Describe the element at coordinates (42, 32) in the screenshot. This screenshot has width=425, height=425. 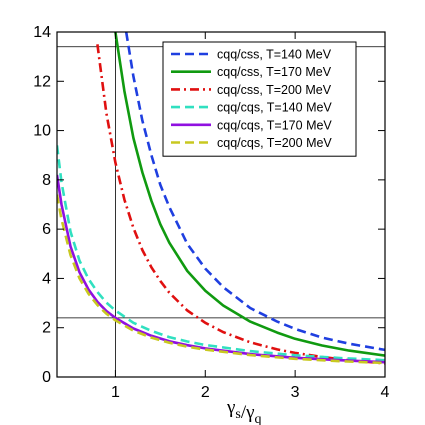
I see `y-tick-label-7: 14` at that location.